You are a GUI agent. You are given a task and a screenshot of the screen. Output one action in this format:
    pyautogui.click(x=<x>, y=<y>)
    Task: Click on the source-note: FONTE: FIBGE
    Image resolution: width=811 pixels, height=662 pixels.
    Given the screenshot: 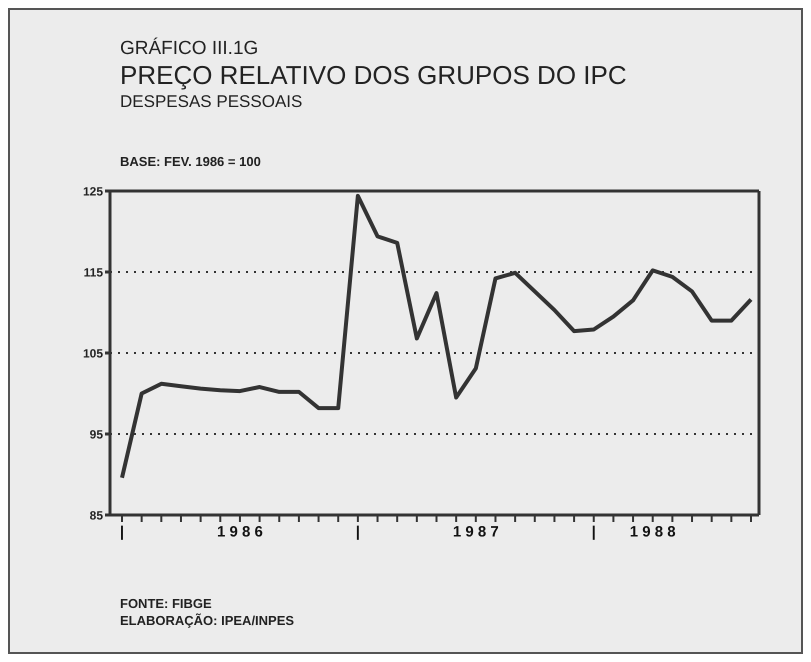 What is the action you would take?
    pyautogui.click(x=166, y=603)
    